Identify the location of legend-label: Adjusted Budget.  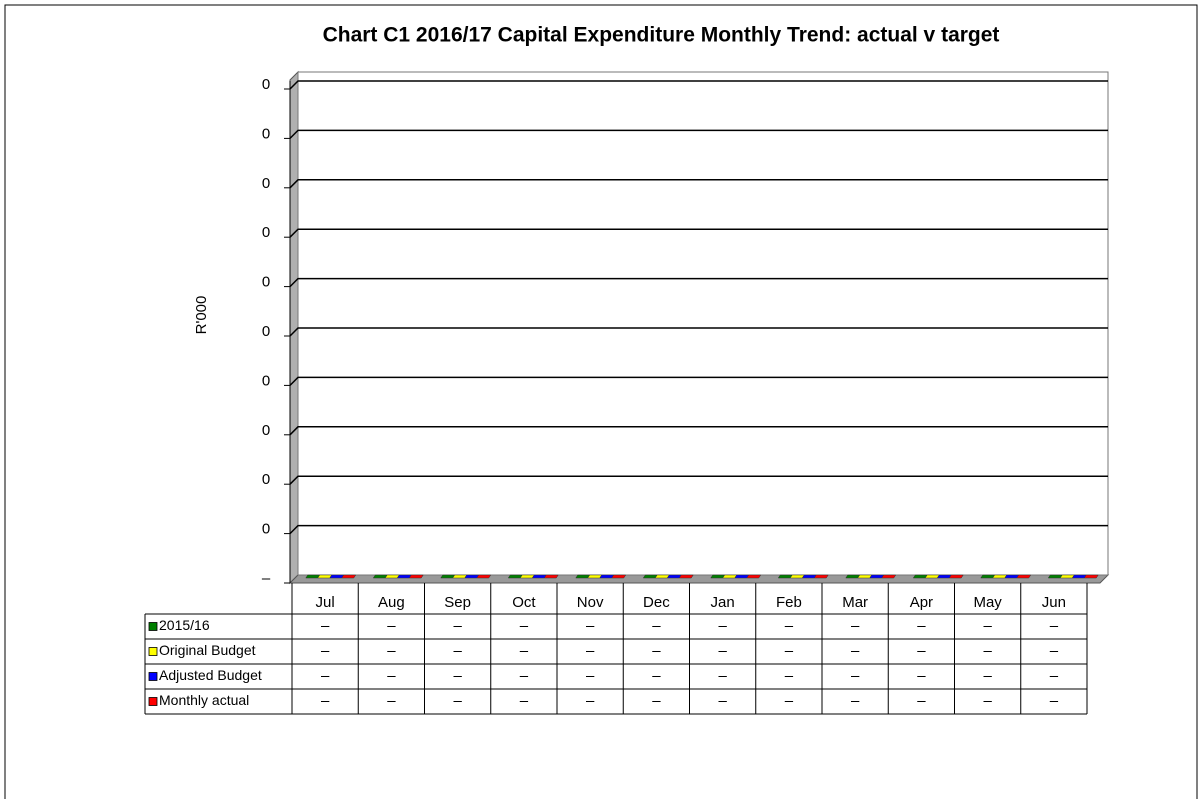
(210, 675).